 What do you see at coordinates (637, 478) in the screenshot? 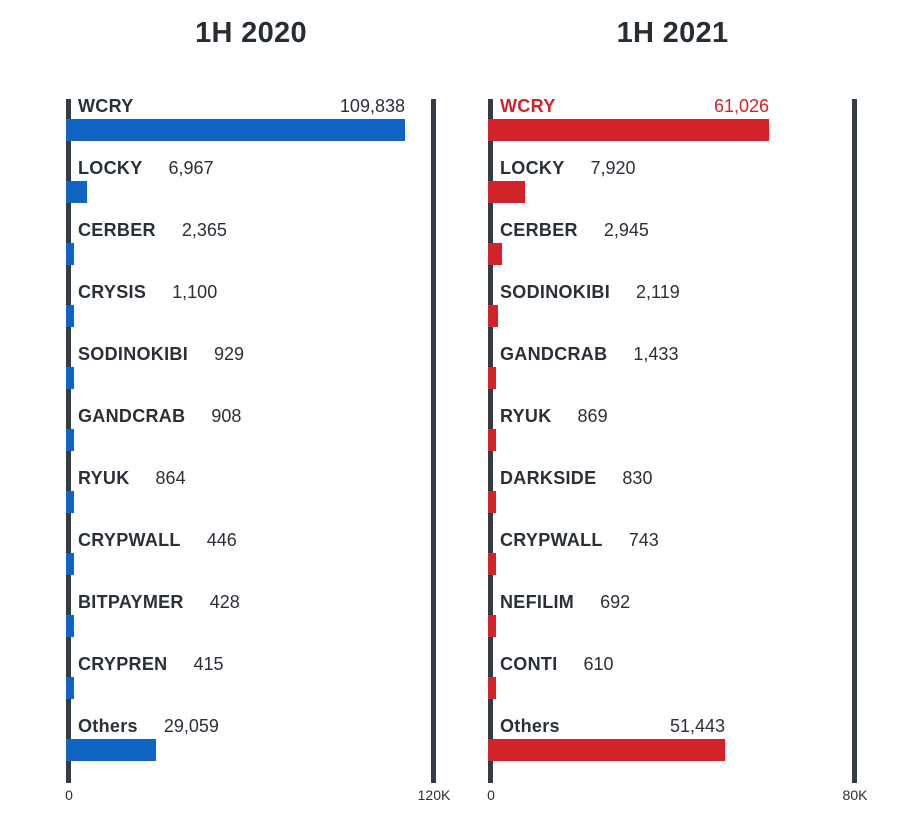
I see `bar-value-label: 830` at bounding box center [637, 478].